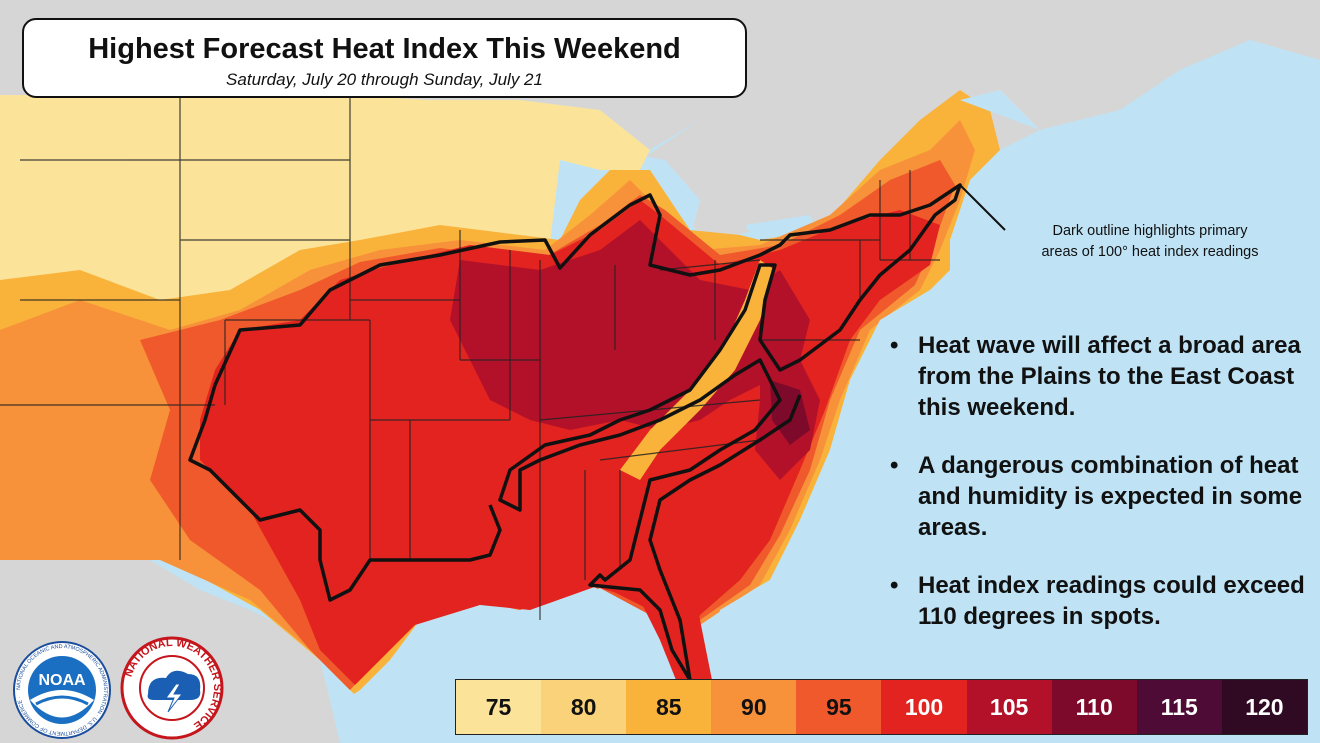  I want to click on lake-ontario, so click(780, 227).